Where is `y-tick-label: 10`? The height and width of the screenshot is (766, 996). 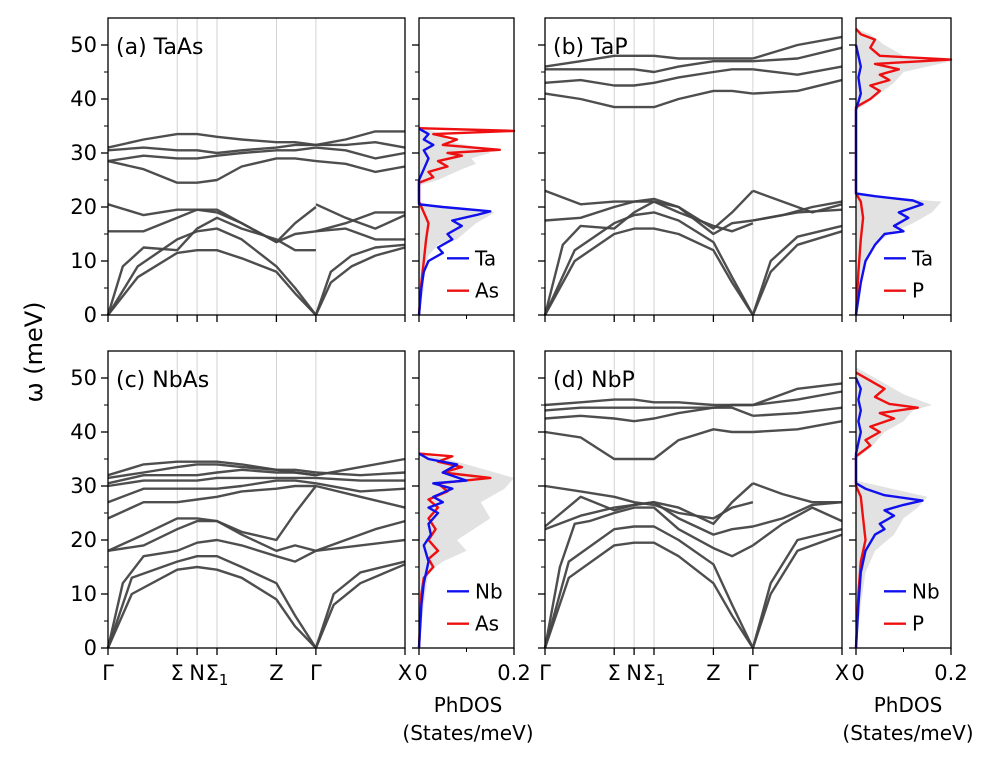
y-tick-label: 10 is located at coordinates (83, 261).